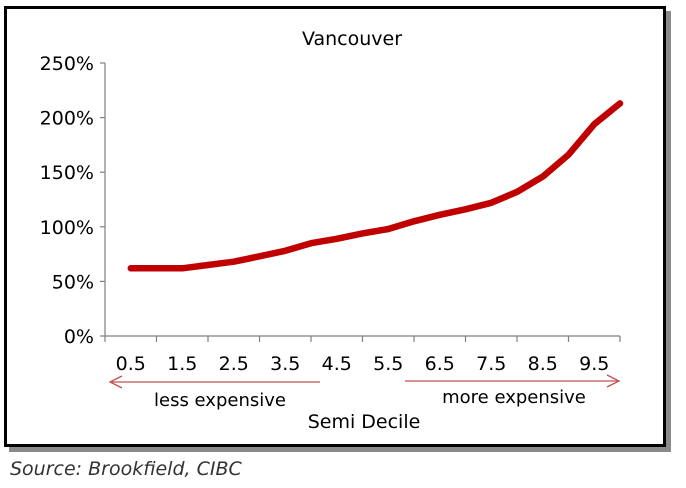  Describe the element at coordinates (72, 200) in the screenshot. I see `y-axis-ticks: 0% 50% 100% 150% 200% 250%` at that location.